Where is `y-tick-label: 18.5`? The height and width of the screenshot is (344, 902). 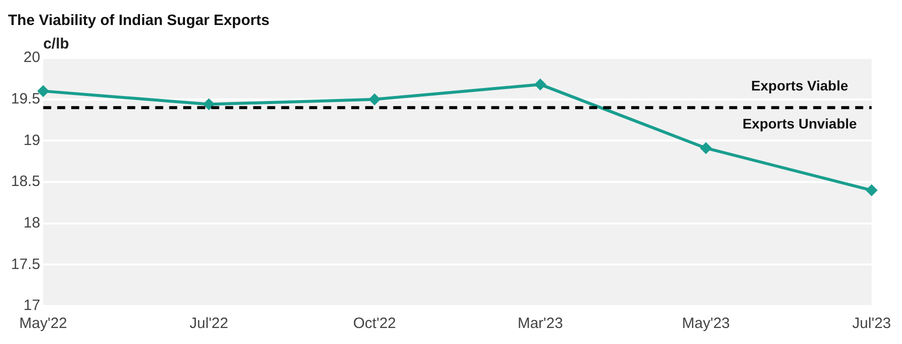 y-tick-label: 18.5 is located at coordinates (25, 181).